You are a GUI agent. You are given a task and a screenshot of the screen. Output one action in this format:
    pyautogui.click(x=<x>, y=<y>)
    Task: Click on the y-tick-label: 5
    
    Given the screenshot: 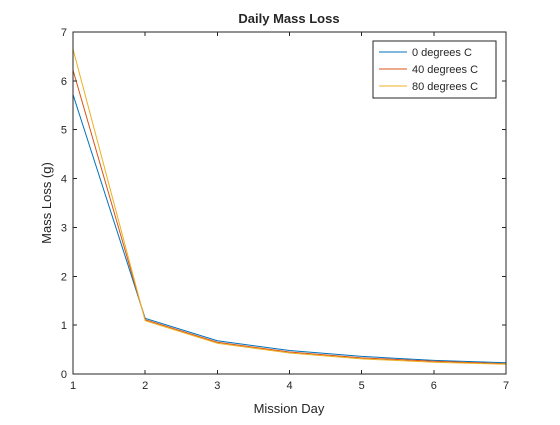 What is the action you would take?
    pyautogui.click(x=64, y=131)
    